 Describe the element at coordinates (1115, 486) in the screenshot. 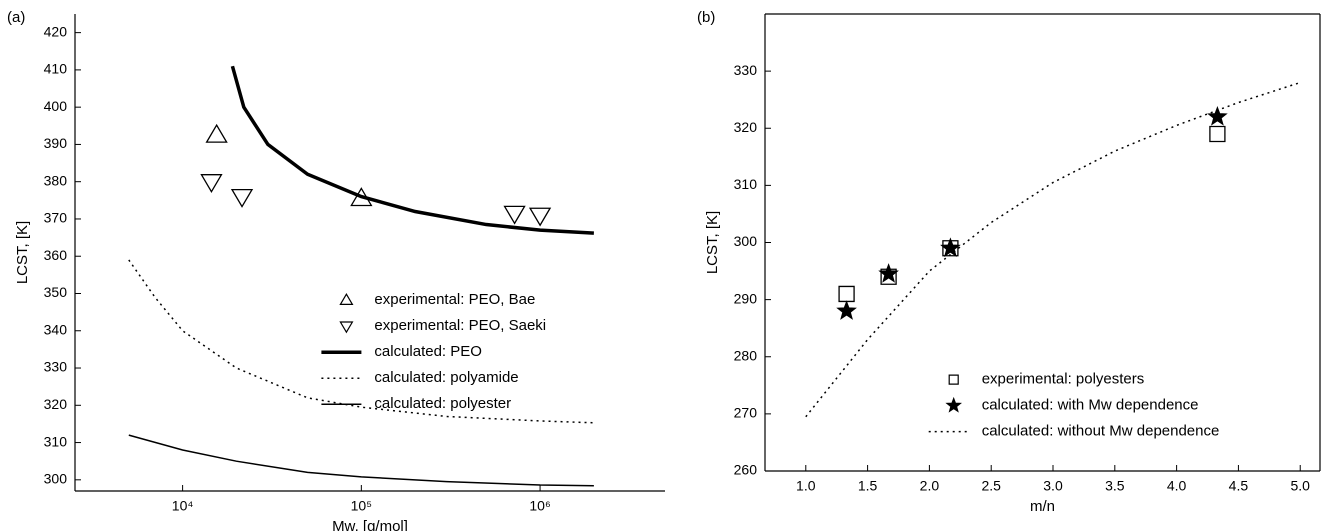

I see `x-tick-label: 3.5` at that location.